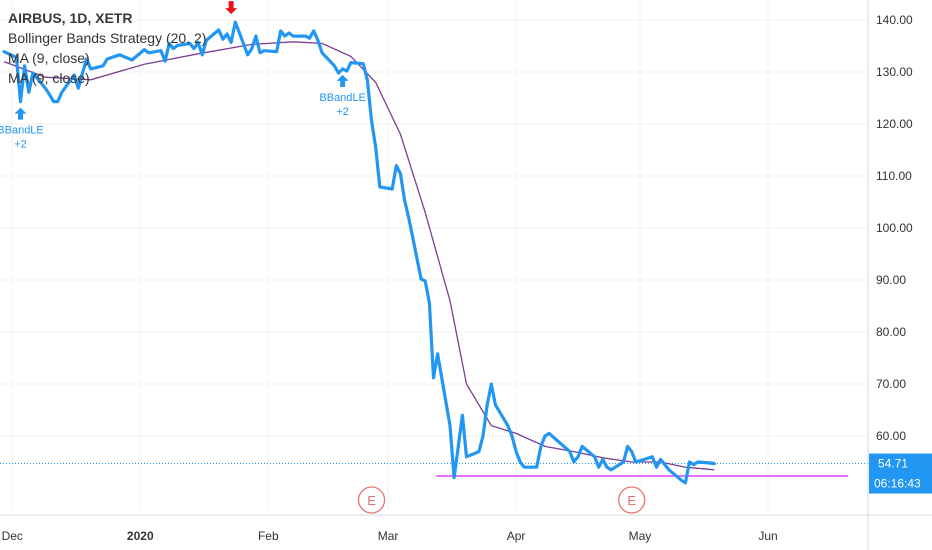 This screenshot has width=932, height=550. What do you see at coordinates (891, 280) in the screenshot?
I see `y-tick-label: 90.00` at bounding box center [891, 280].